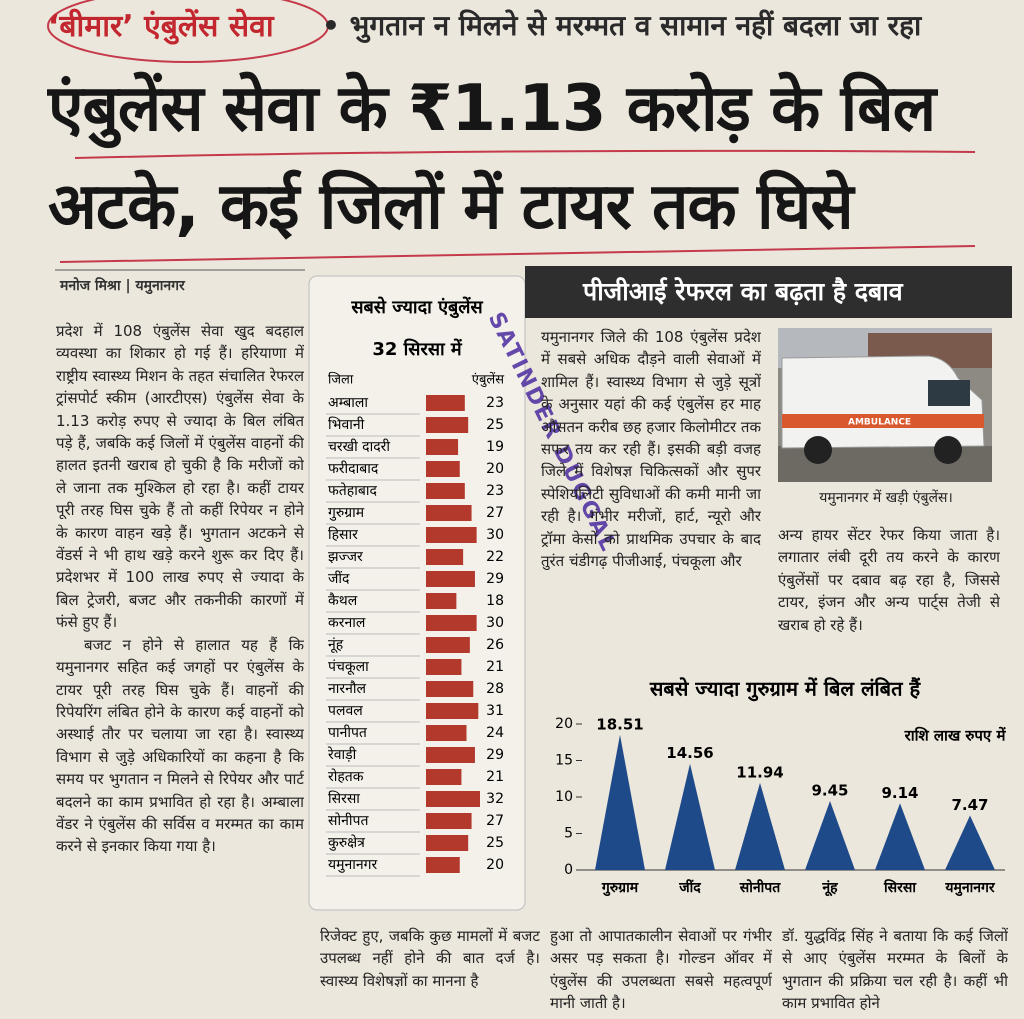 This screenshot has width=1024, height=1019. I want to click on chart-subtitle: राशि लाख रुपए में, so click(955, 736).